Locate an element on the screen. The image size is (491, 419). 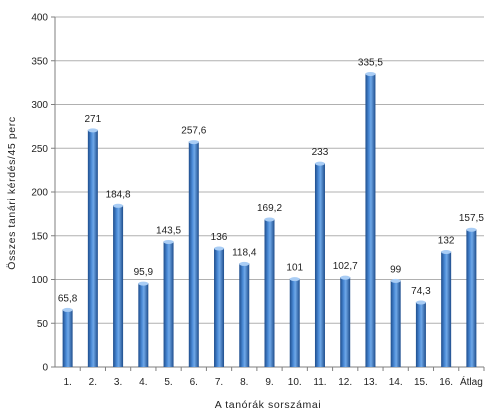
y-tick-labels: 0 50 100 150 200 250 300 350 400 is located at coordinates (39, 193).